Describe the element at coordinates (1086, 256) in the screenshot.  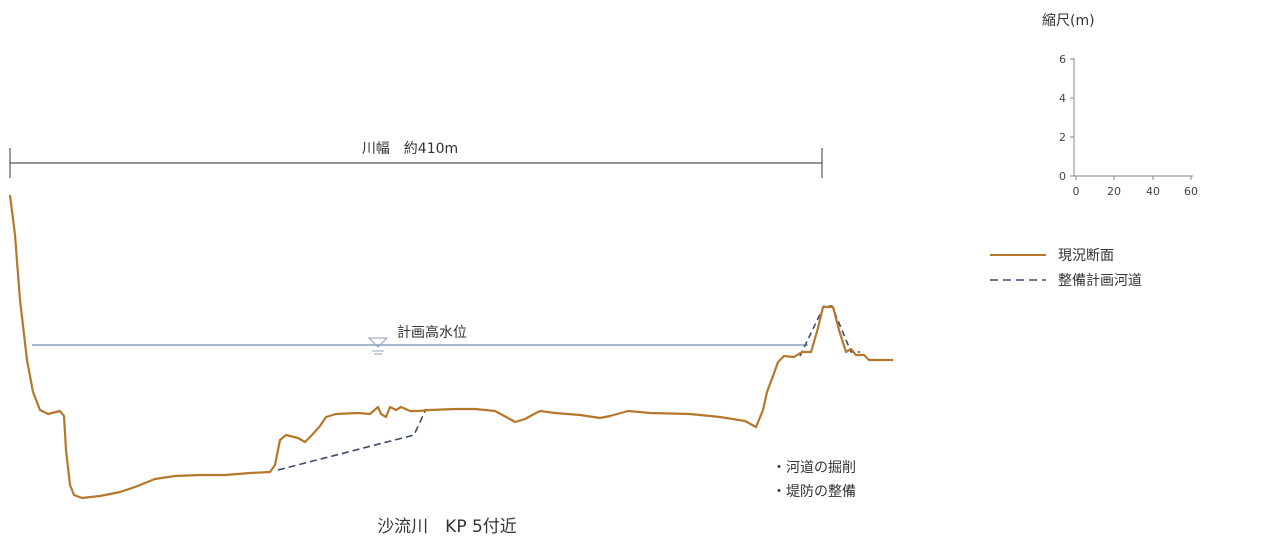
I see `legend-label-current: 現況断面` at that location.